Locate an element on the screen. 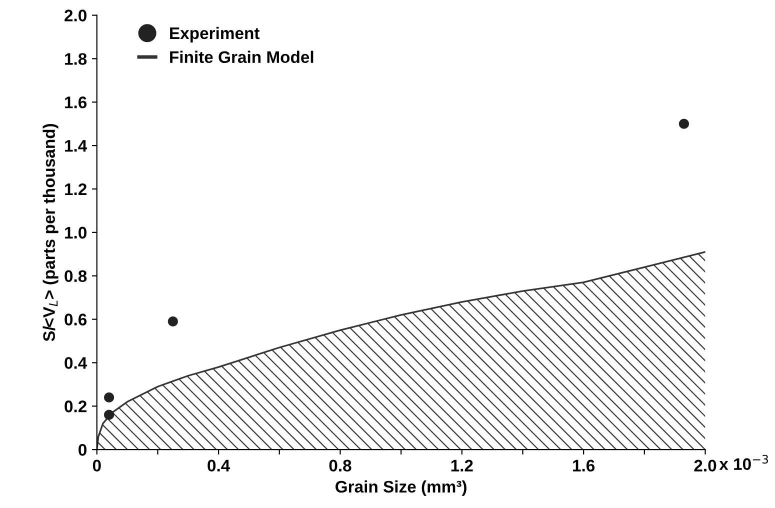 The width and height of the screenshot is (775, 508). x-tick-label: 2.0 is located at coordinates (705, 466).